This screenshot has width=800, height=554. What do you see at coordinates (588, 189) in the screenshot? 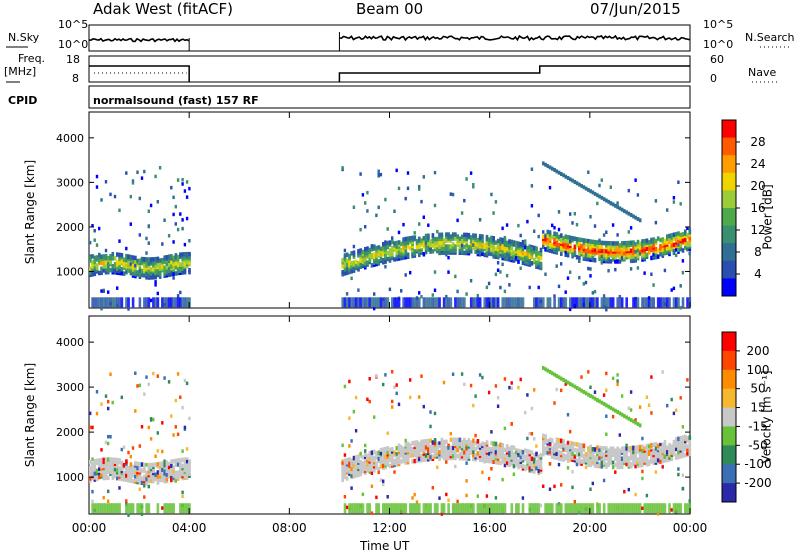
I see `power-streak` at bounding box center [588, 189].